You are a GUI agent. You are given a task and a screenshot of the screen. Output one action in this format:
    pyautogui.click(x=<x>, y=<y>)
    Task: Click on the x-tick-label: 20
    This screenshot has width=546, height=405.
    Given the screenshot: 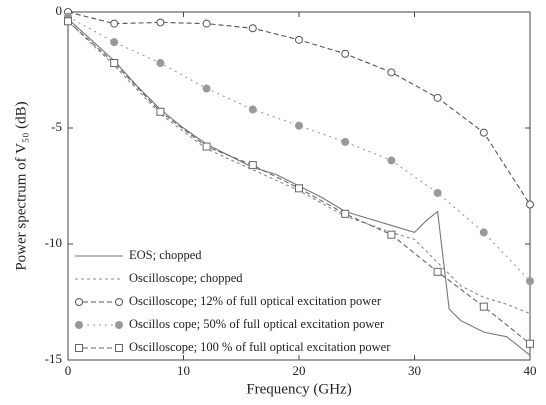 What is the action you would take?
    pyautogui.click(x=299, y=370)
    